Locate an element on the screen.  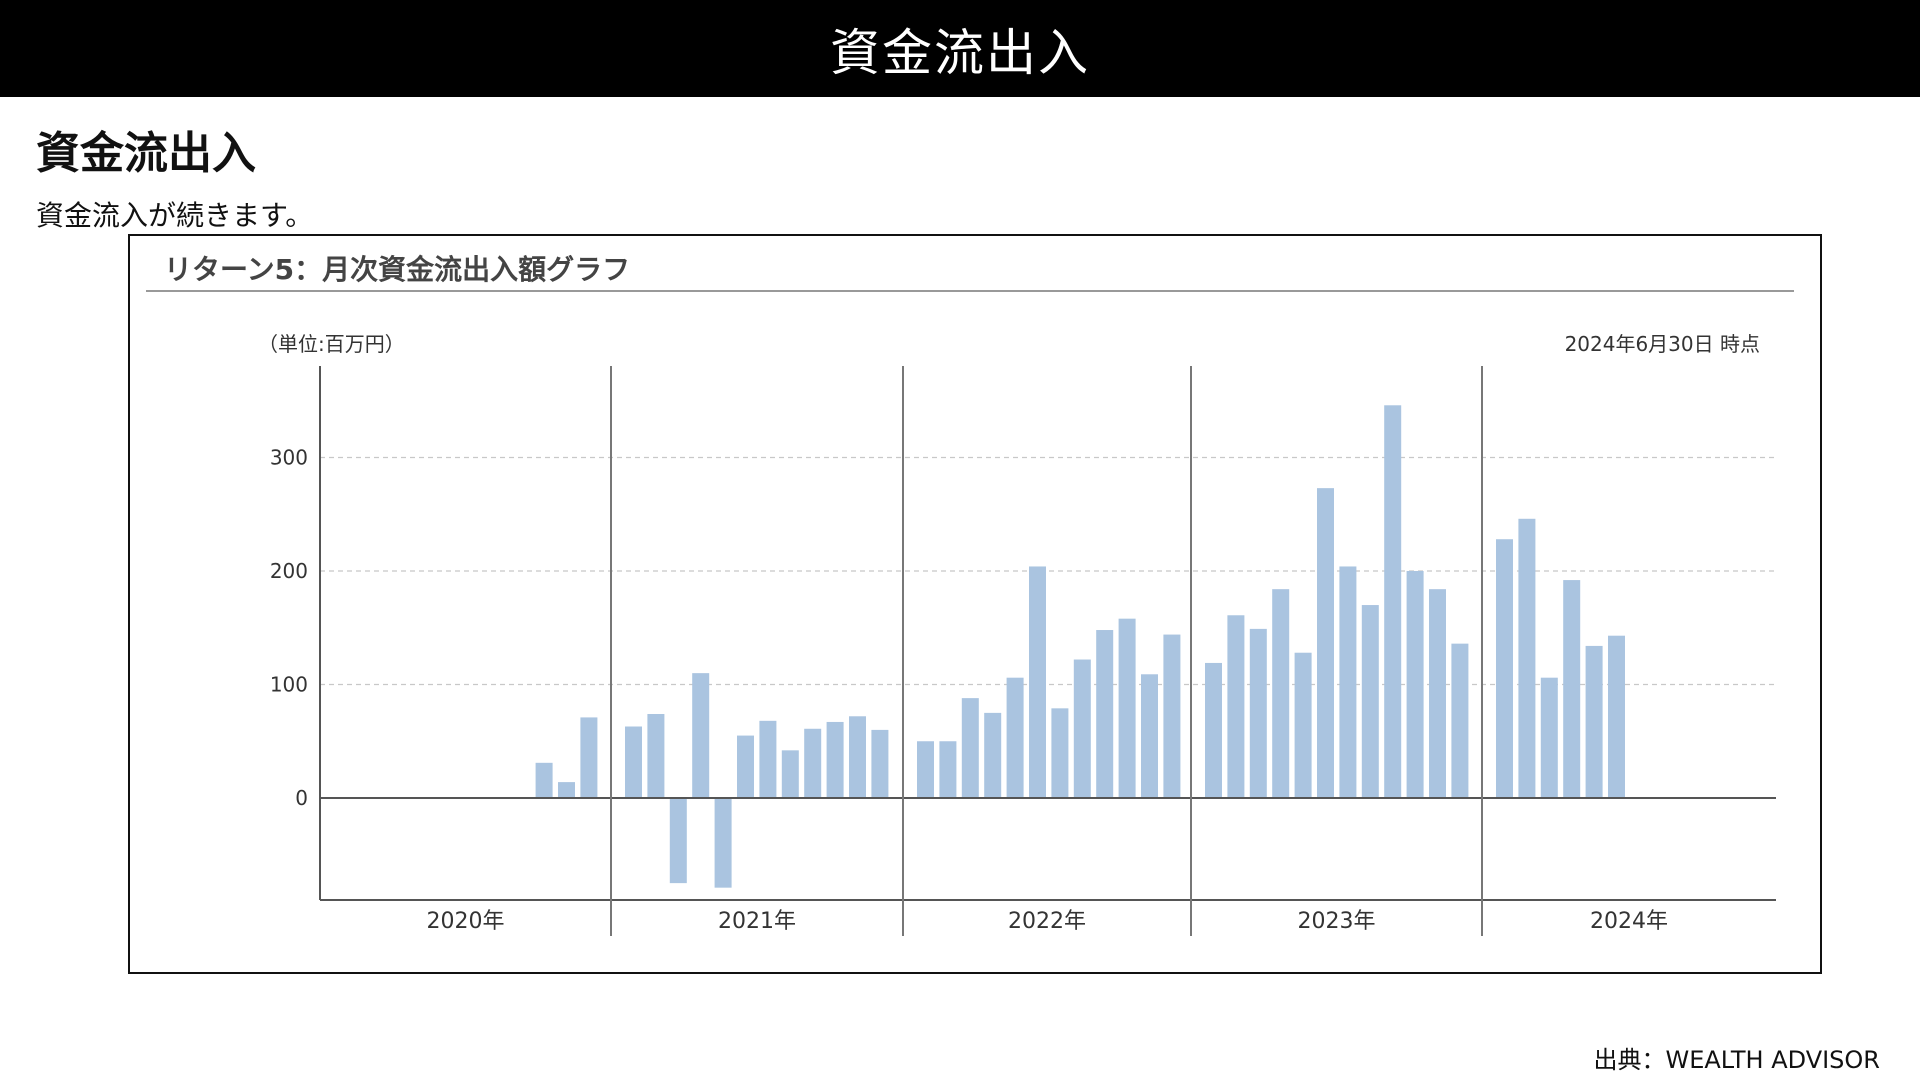
x-tick-label: 2024年 is located at coordinates (1629, 921).